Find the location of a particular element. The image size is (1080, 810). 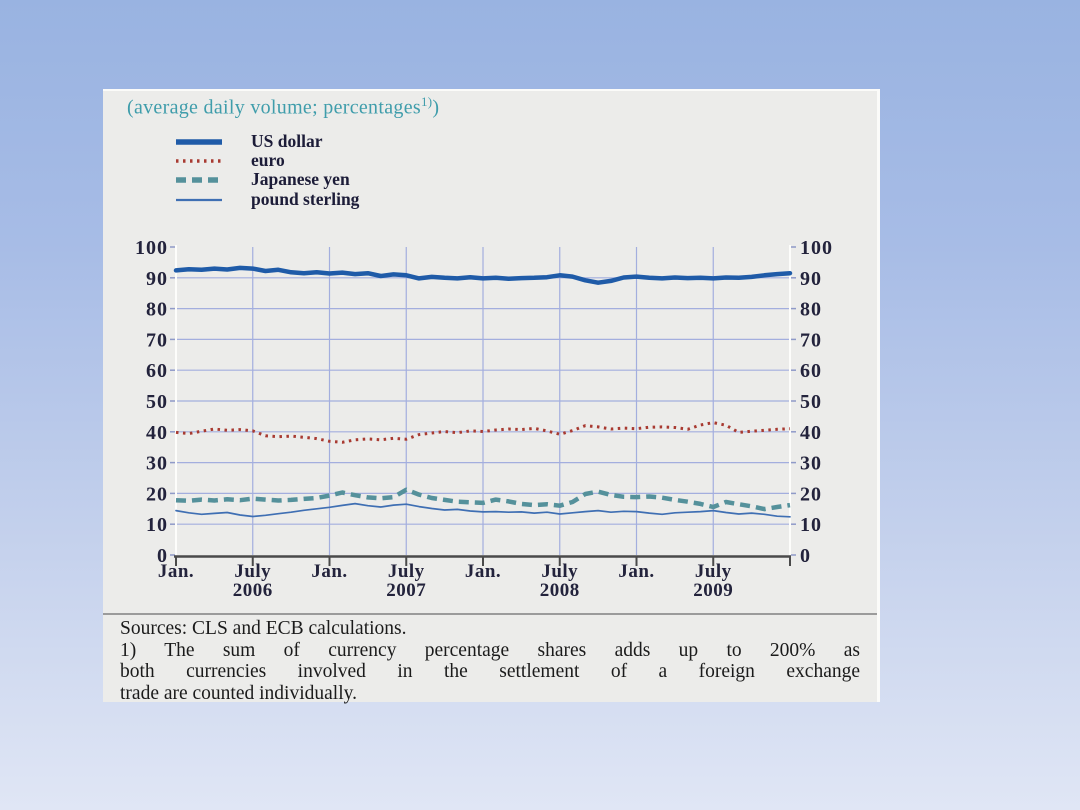

chart-subtitle: (average daily volume; percentages1)) is located at coordinates (283, 107).